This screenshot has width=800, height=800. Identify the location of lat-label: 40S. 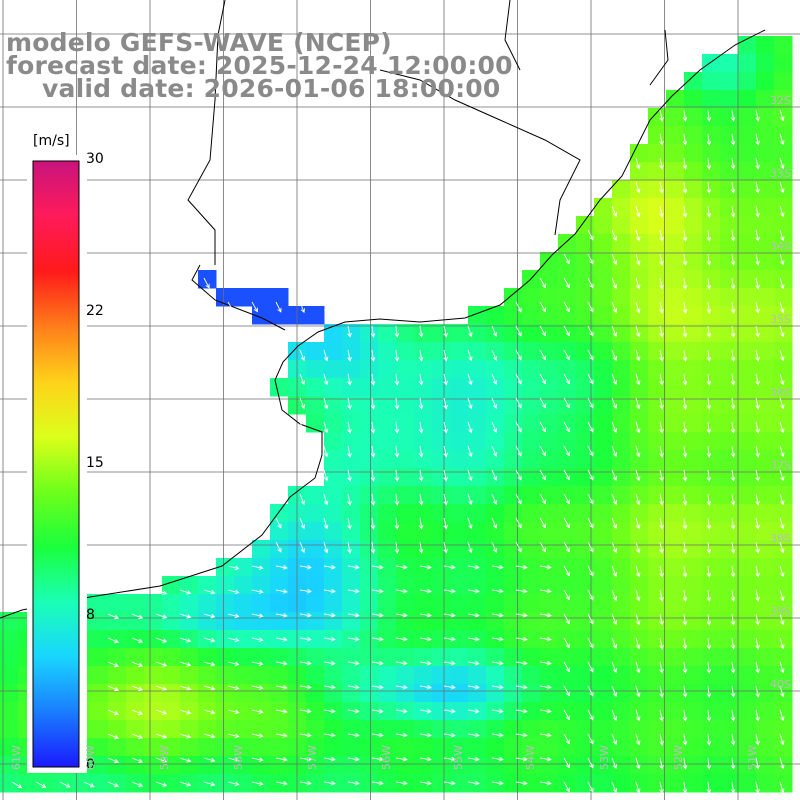
(780, 684).